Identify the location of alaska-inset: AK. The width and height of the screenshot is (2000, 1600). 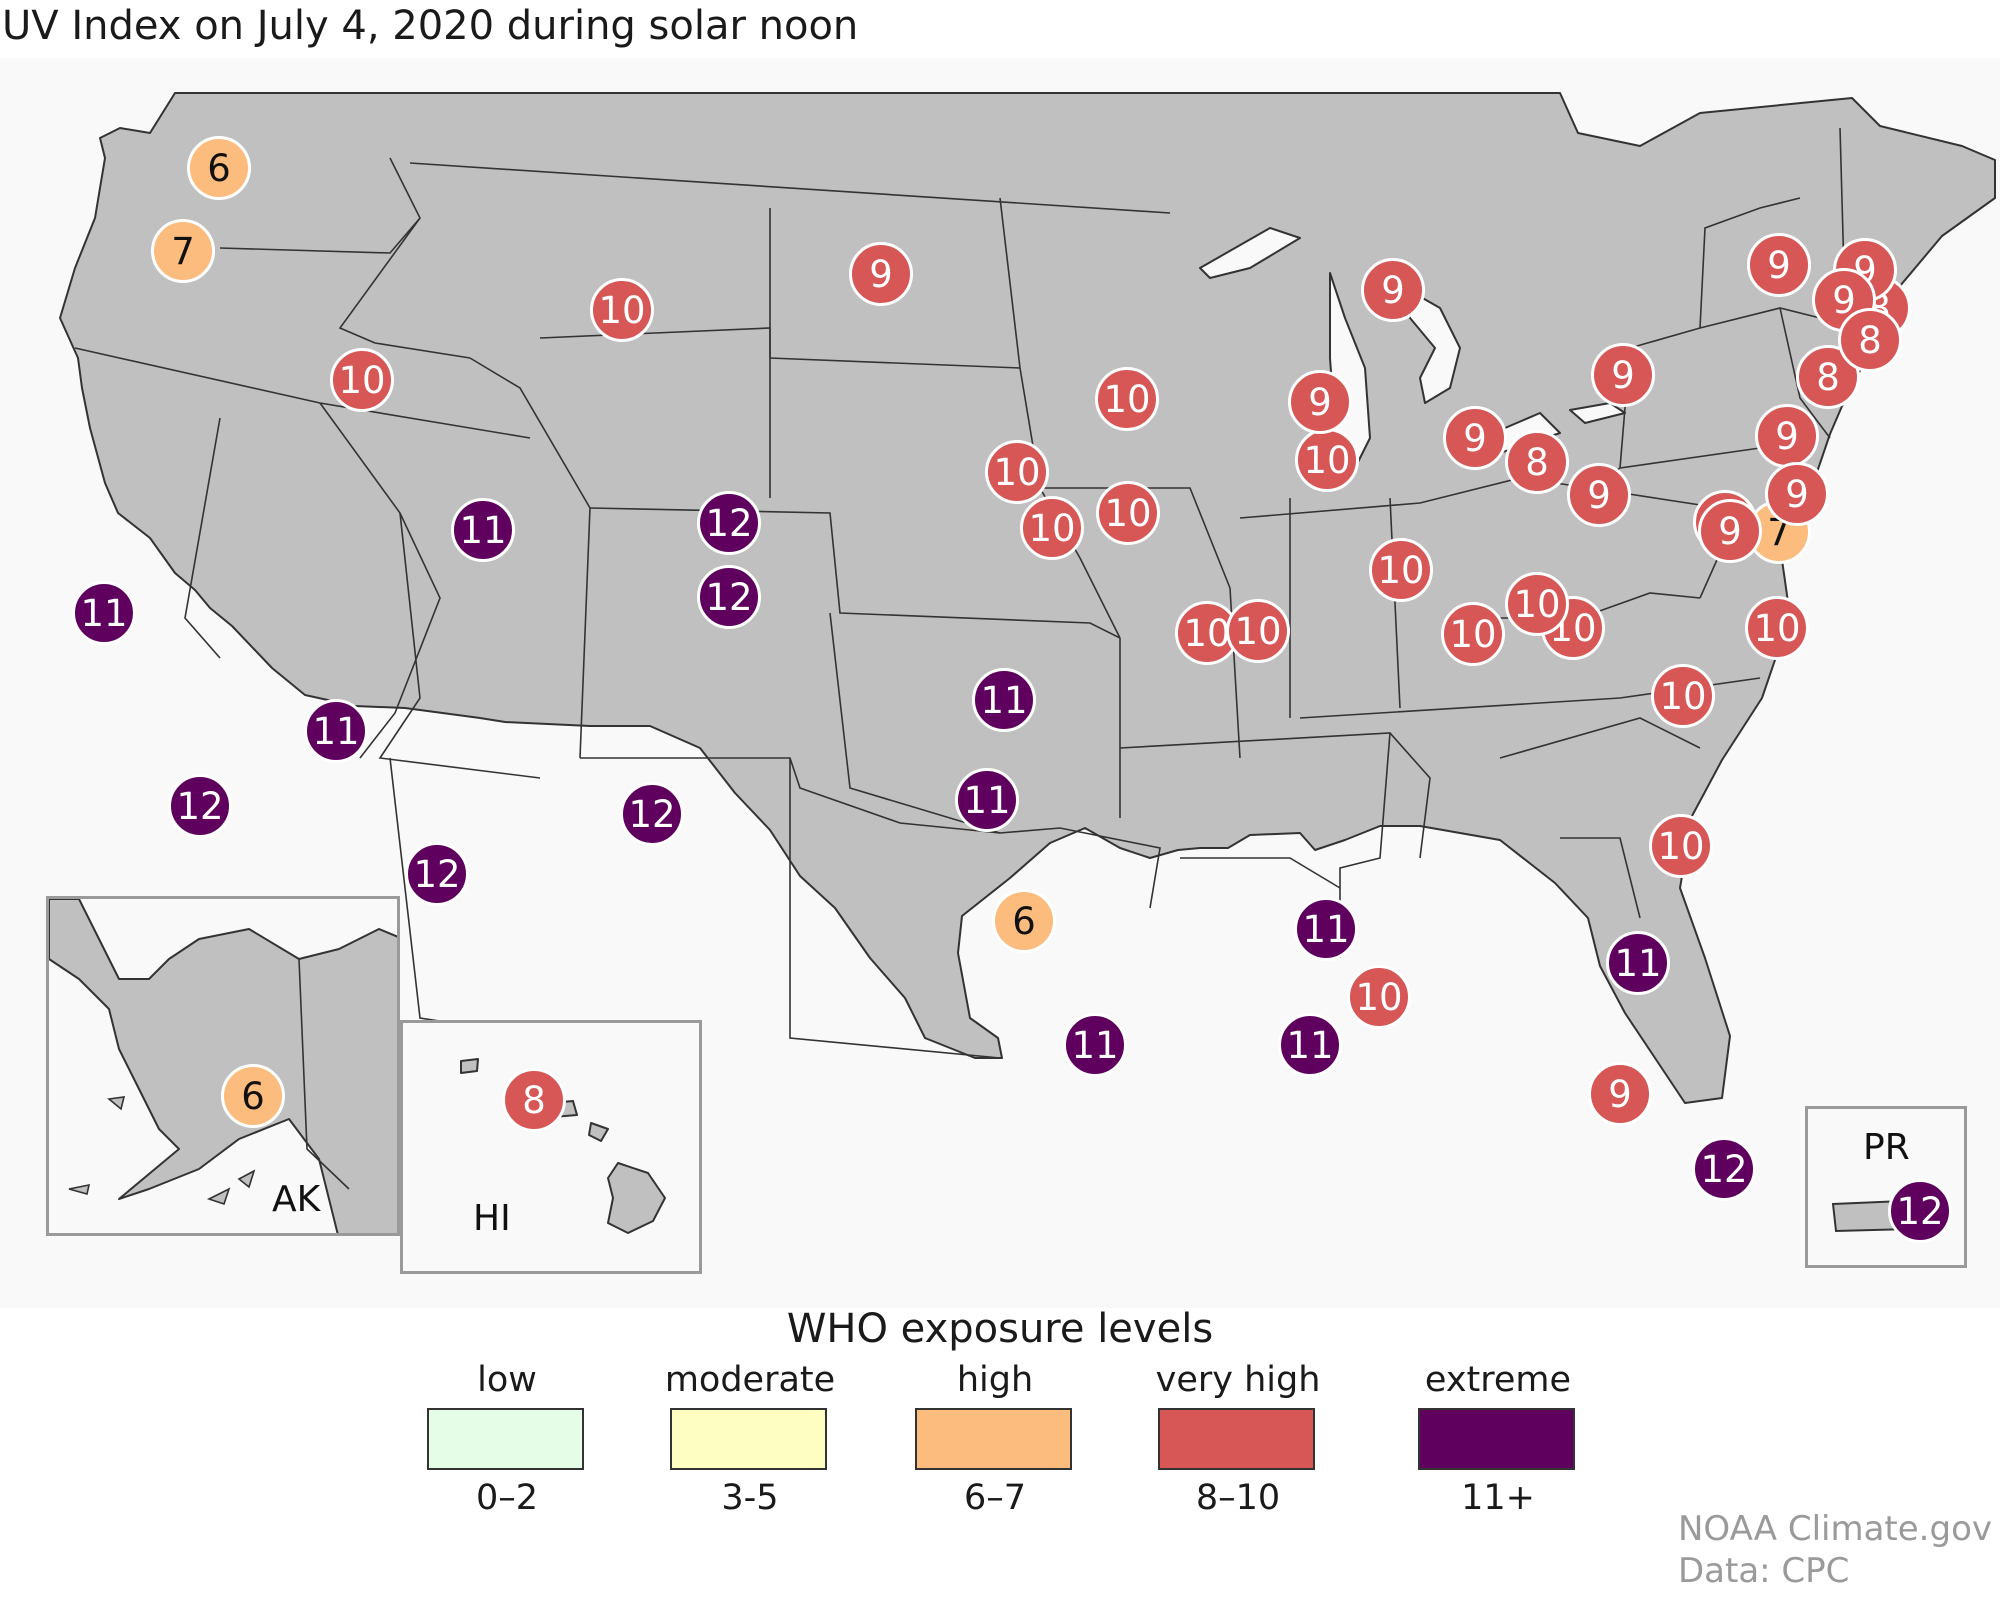
(223, 1066).